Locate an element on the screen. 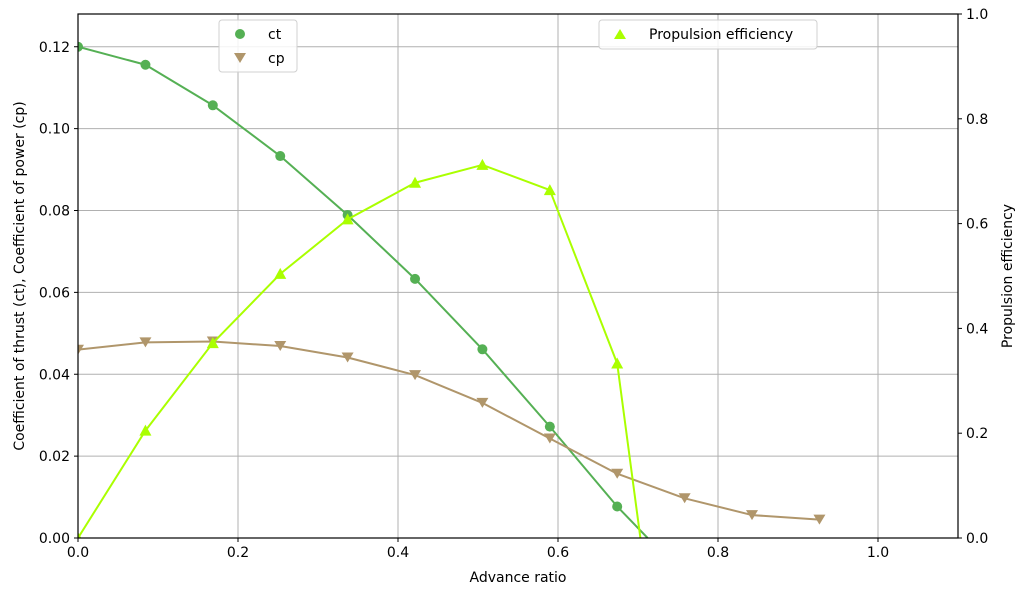 The height and width of the screenshot is (589, 1017). y-axis-left: 0.00 0.02 0.04 0.06 0.08 0.10 0.12 is located at coordinates (58, 293).